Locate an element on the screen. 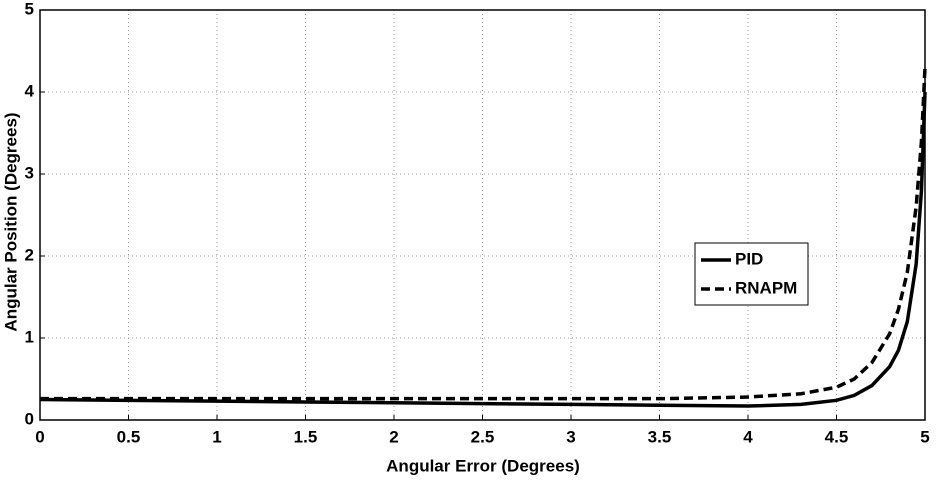  y-tick-label: 2 is located at coordinates (29, 254).